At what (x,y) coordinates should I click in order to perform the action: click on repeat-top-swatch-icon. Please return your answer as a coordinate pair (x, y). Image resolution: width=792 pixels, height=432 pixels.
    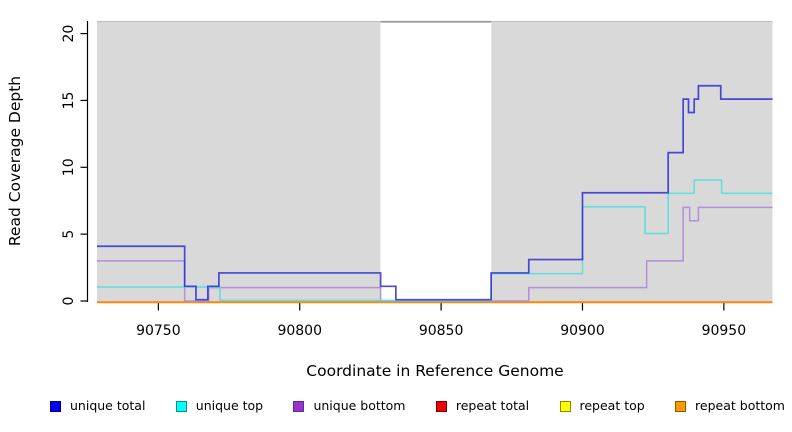
    Looking at the image, I should click on (565, 406).